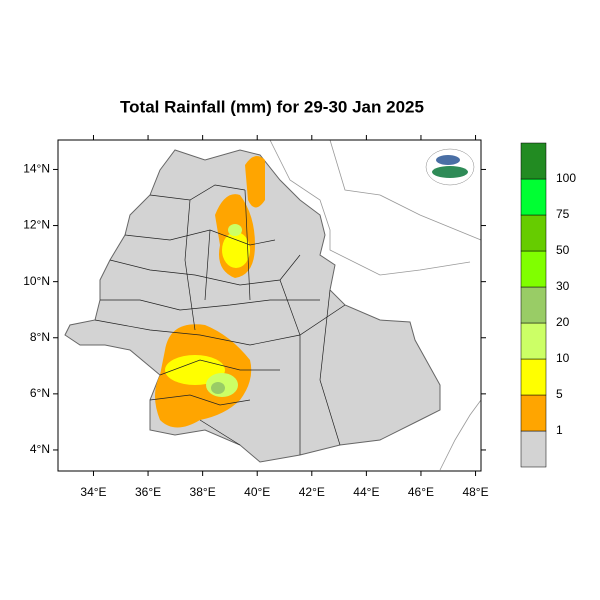 This screenshot has width=600, height=600. What do you see at coordinates (450, 167) in the screenshot?
I see `logo` at bounding box center [450, 167].